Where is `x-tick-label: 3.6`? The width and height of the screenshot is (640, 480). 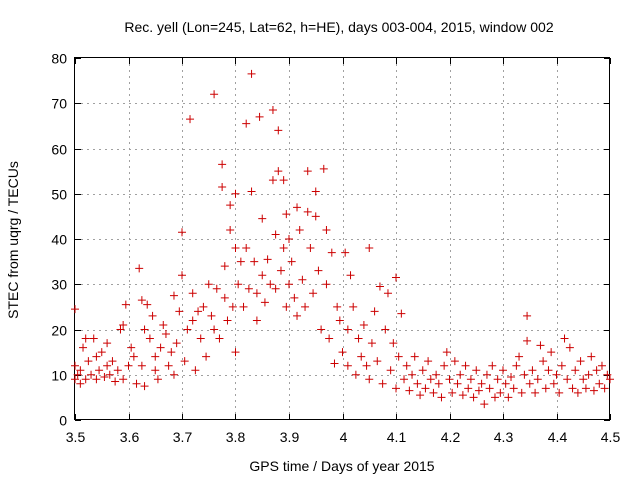 x-tick-label: 3.6 is located at coordinates (130, 437).